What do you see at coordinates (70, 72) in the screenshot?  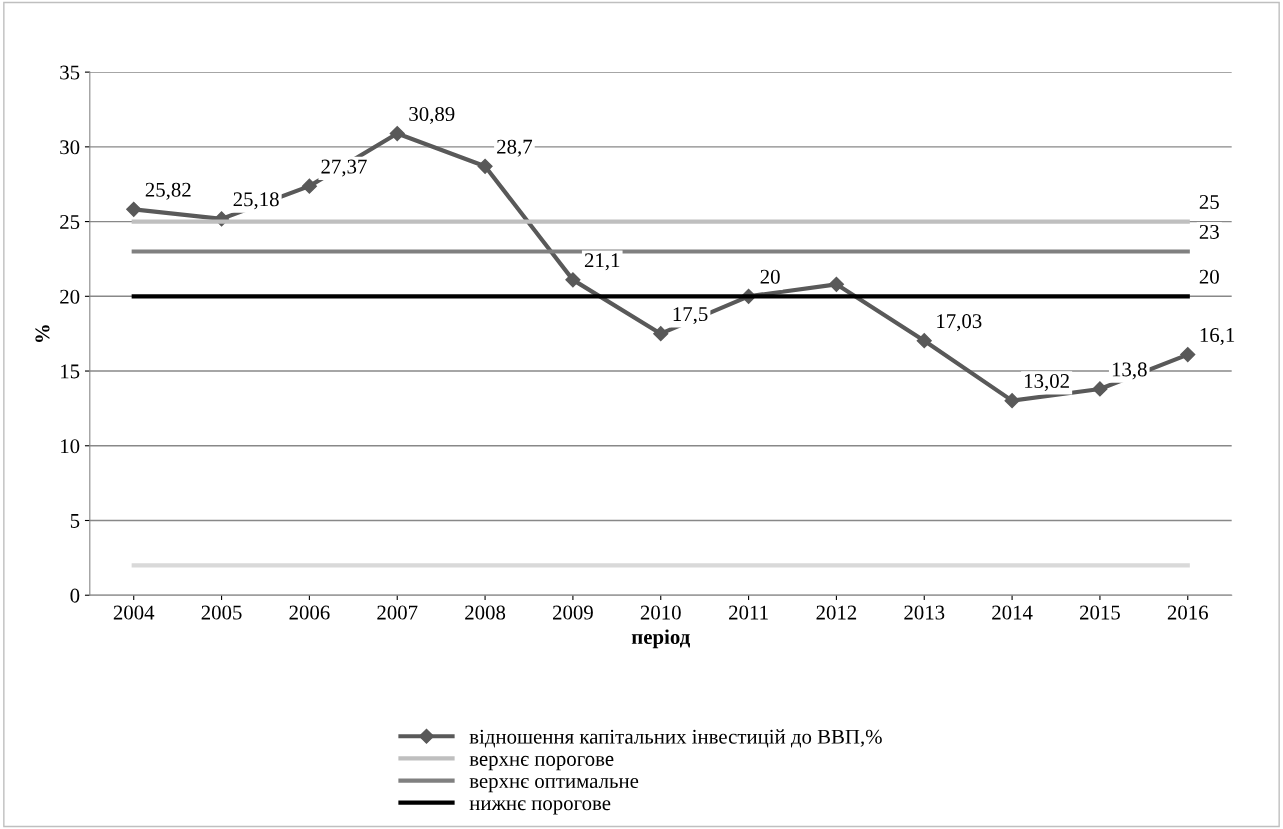 I see `y-tick-label: 35` at bounding box center [70, 72].